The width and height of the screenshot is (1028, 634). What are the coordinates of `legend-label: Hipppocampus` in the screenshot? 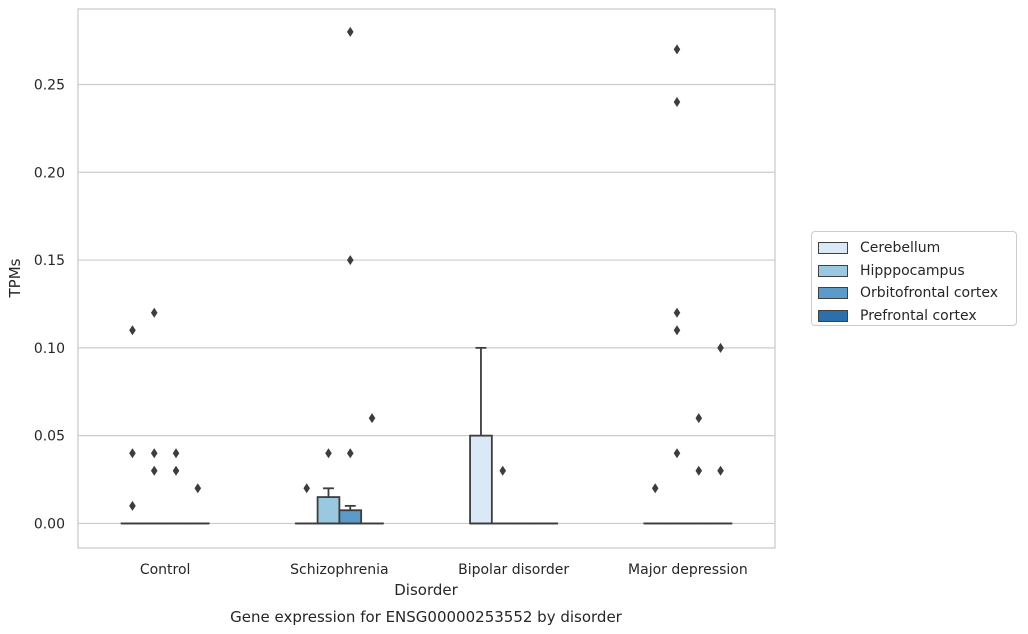 It's located at (912, 270).